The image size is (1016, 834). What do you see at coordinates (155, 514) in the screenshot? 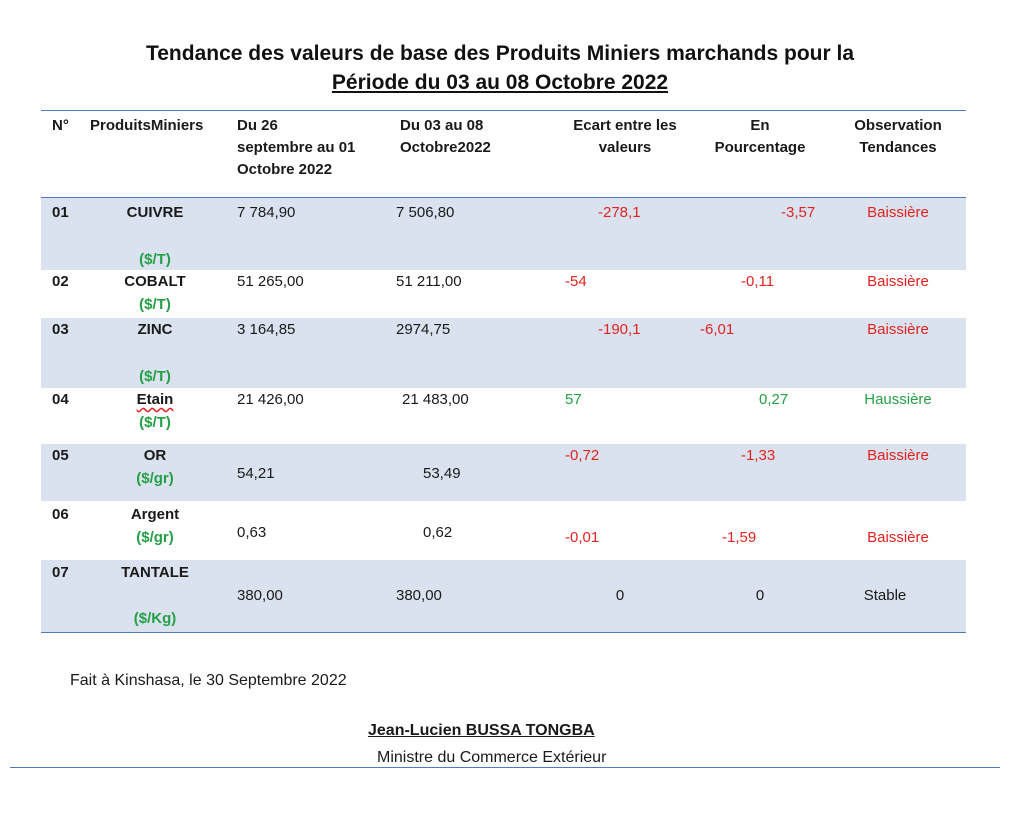
I see `product-name: Argent` at bounding box center [155, 514].